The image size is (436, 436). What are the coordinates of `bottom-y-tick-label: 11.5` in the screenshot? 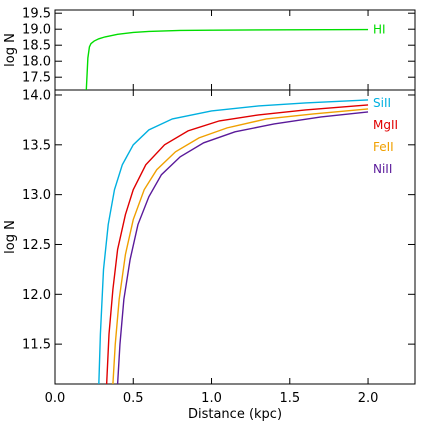 It's located at (36, 345).